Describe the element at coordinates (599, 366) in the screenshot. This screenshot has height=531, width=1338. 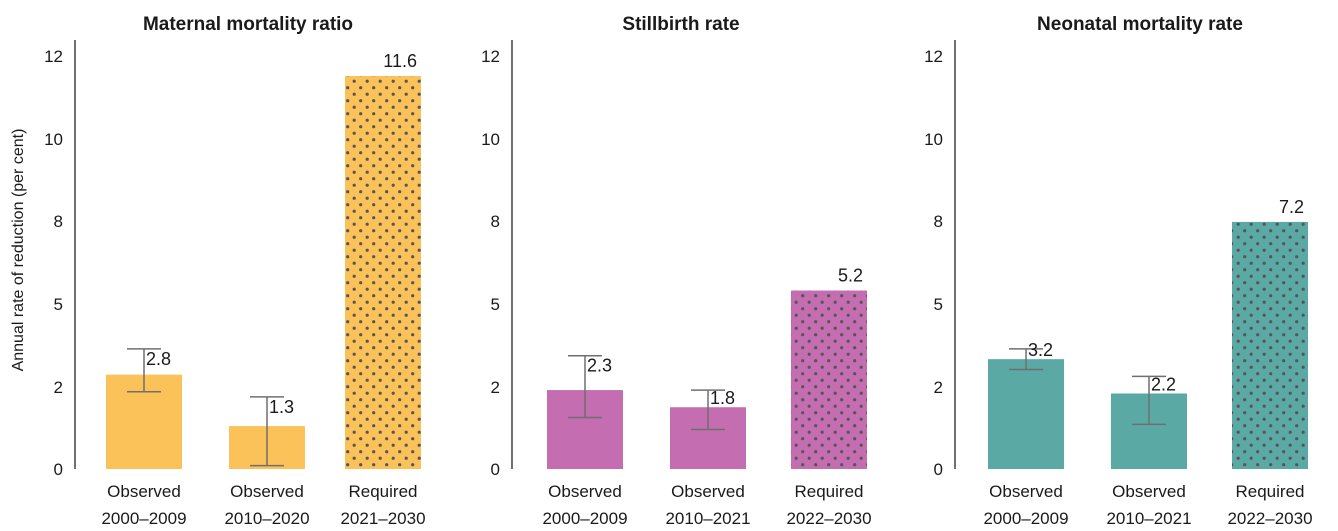
I see `data-label-1: 2.3` at that location.